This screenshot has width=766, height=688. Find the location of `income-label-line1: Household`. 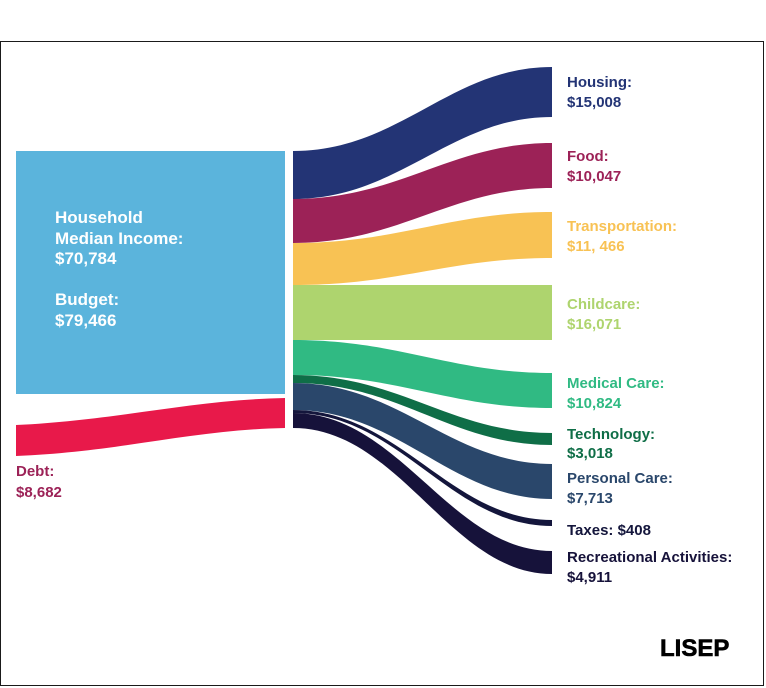

income-label-line1: Household is located at coordinates (99, 217).